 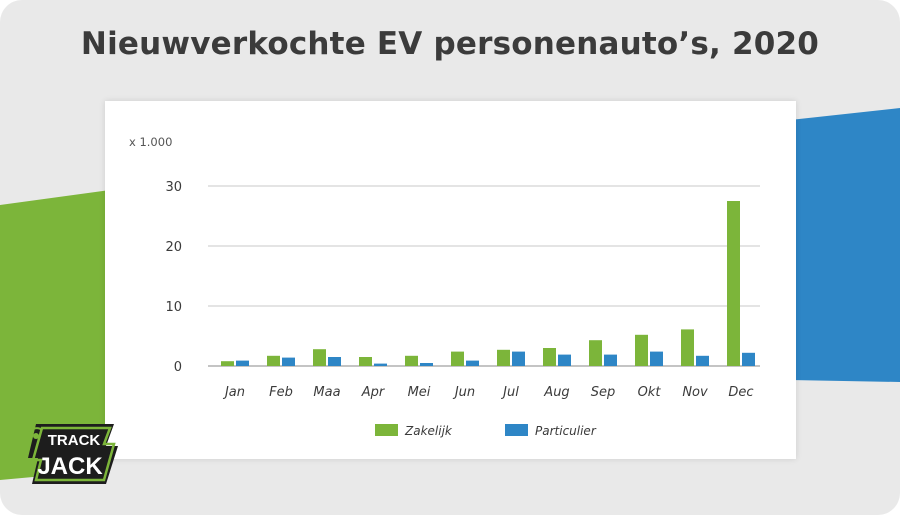 I want to click on bar-zakelijk-aug, so click(x=549, y=357).